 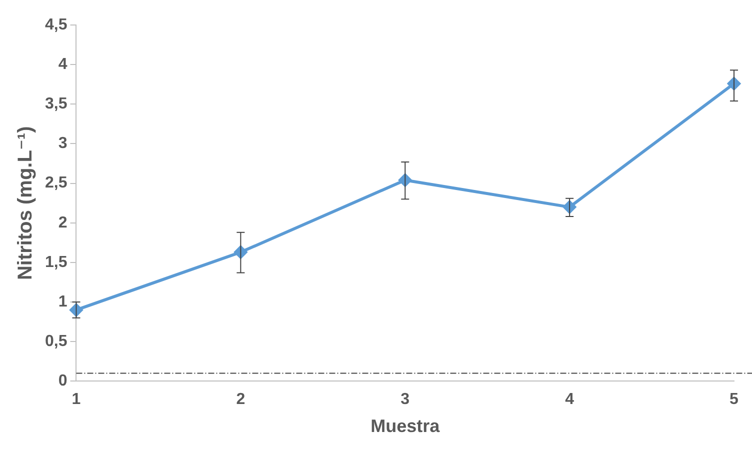 I want to click on x-tick-label: 3, so click(x=405, y=399).